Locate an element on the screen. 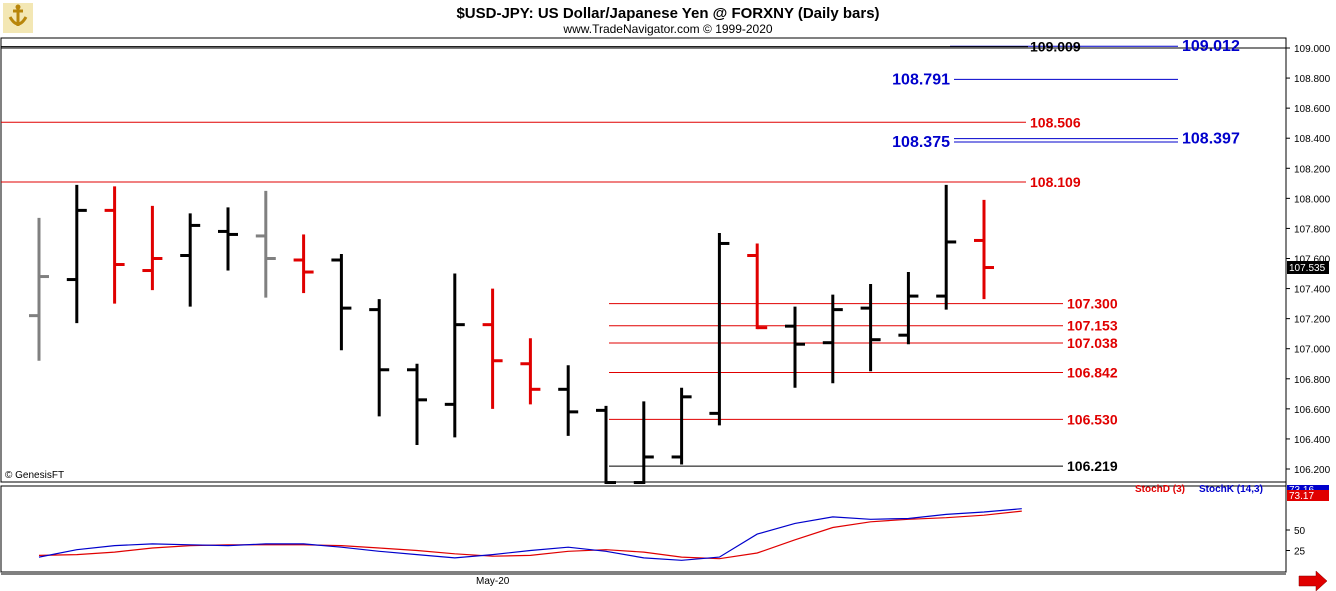 The height and width of the screenshot is (591, 1336). watermark: © GenesisFT is located at coordinates (34, 475).